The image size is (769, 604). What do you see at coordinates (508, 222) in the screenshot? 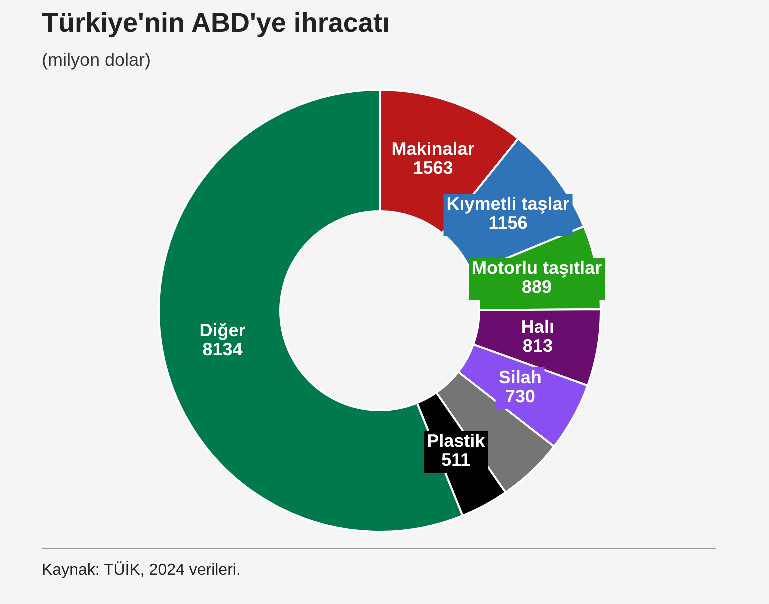
I see `data-label: 1156` at bounding box center [508, 222].